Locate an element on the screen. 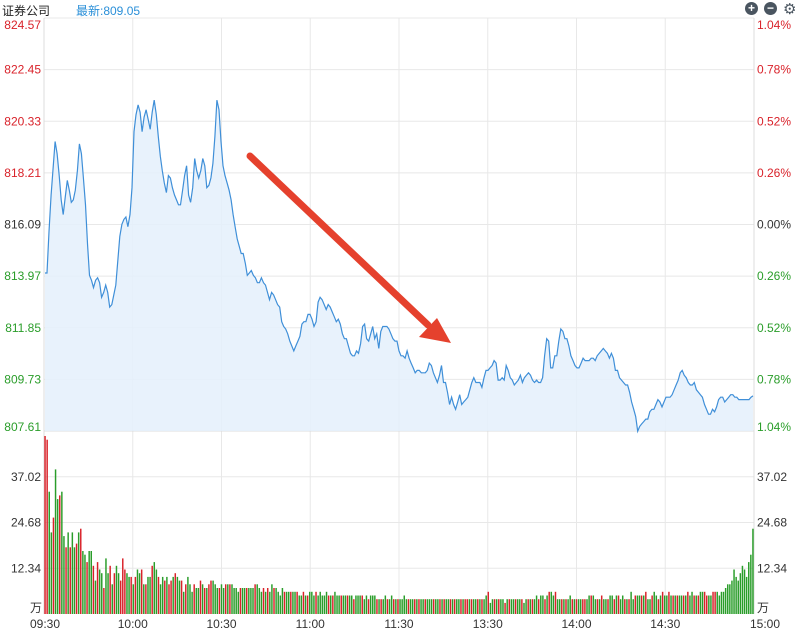  percent-tick-label: 0.26% is located at coordinates (774, 276).